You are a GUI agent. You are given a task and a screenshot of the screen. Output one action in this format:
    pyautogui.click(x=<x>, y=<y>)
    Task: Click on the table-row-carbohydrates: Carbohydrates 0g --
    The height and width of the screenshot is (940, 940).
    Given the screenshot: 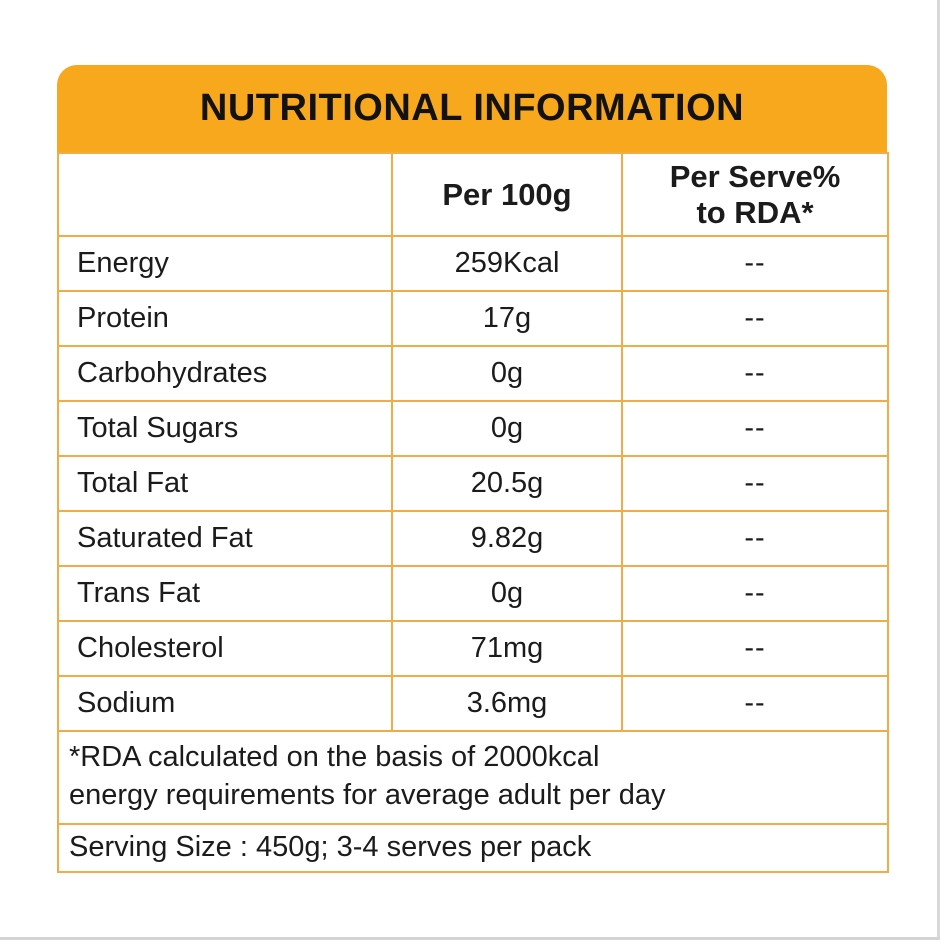 What is the action you would take?
    pyautogui.click(x=473, y=373)
    